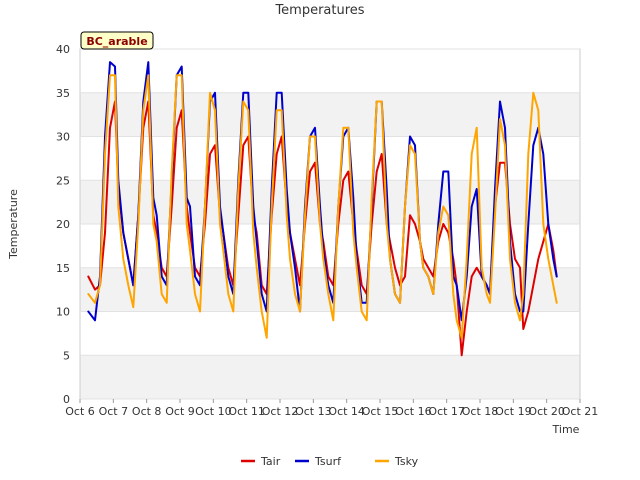  What do you see at coordinates (147, 411) in the screenshot?
I see `x-tick-label: Oct 8` at bounding box center [147, 411].